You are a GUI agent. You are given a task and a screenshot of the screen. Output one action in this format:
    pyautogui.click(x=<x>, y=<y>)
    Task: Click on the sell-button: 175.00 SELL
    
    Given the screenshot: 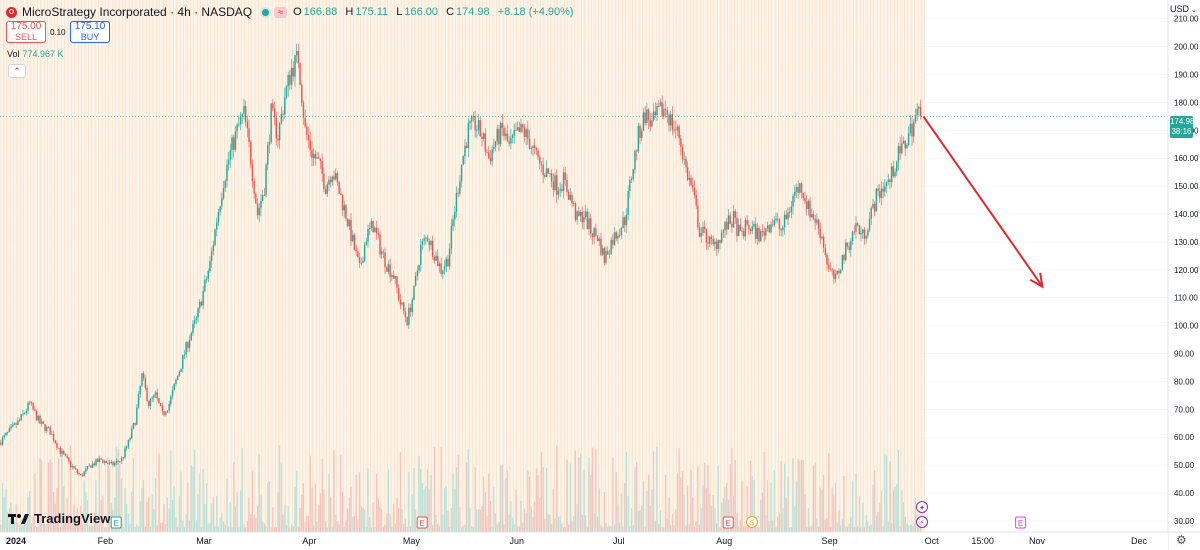 What is the action you would take?
    pyautogui.click(x=26, y=32)
    